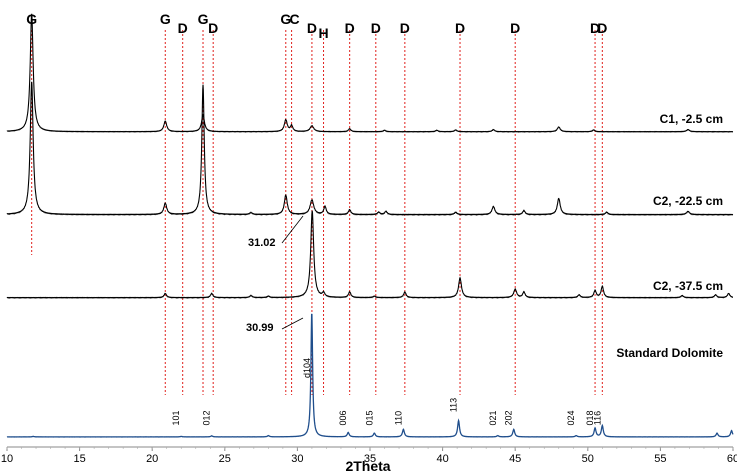 The height and width of the screenshot is (475, 737). Describe the element at coordinates (152, 459) in the screenshot. I see `x-tick-label: 20` at that location.